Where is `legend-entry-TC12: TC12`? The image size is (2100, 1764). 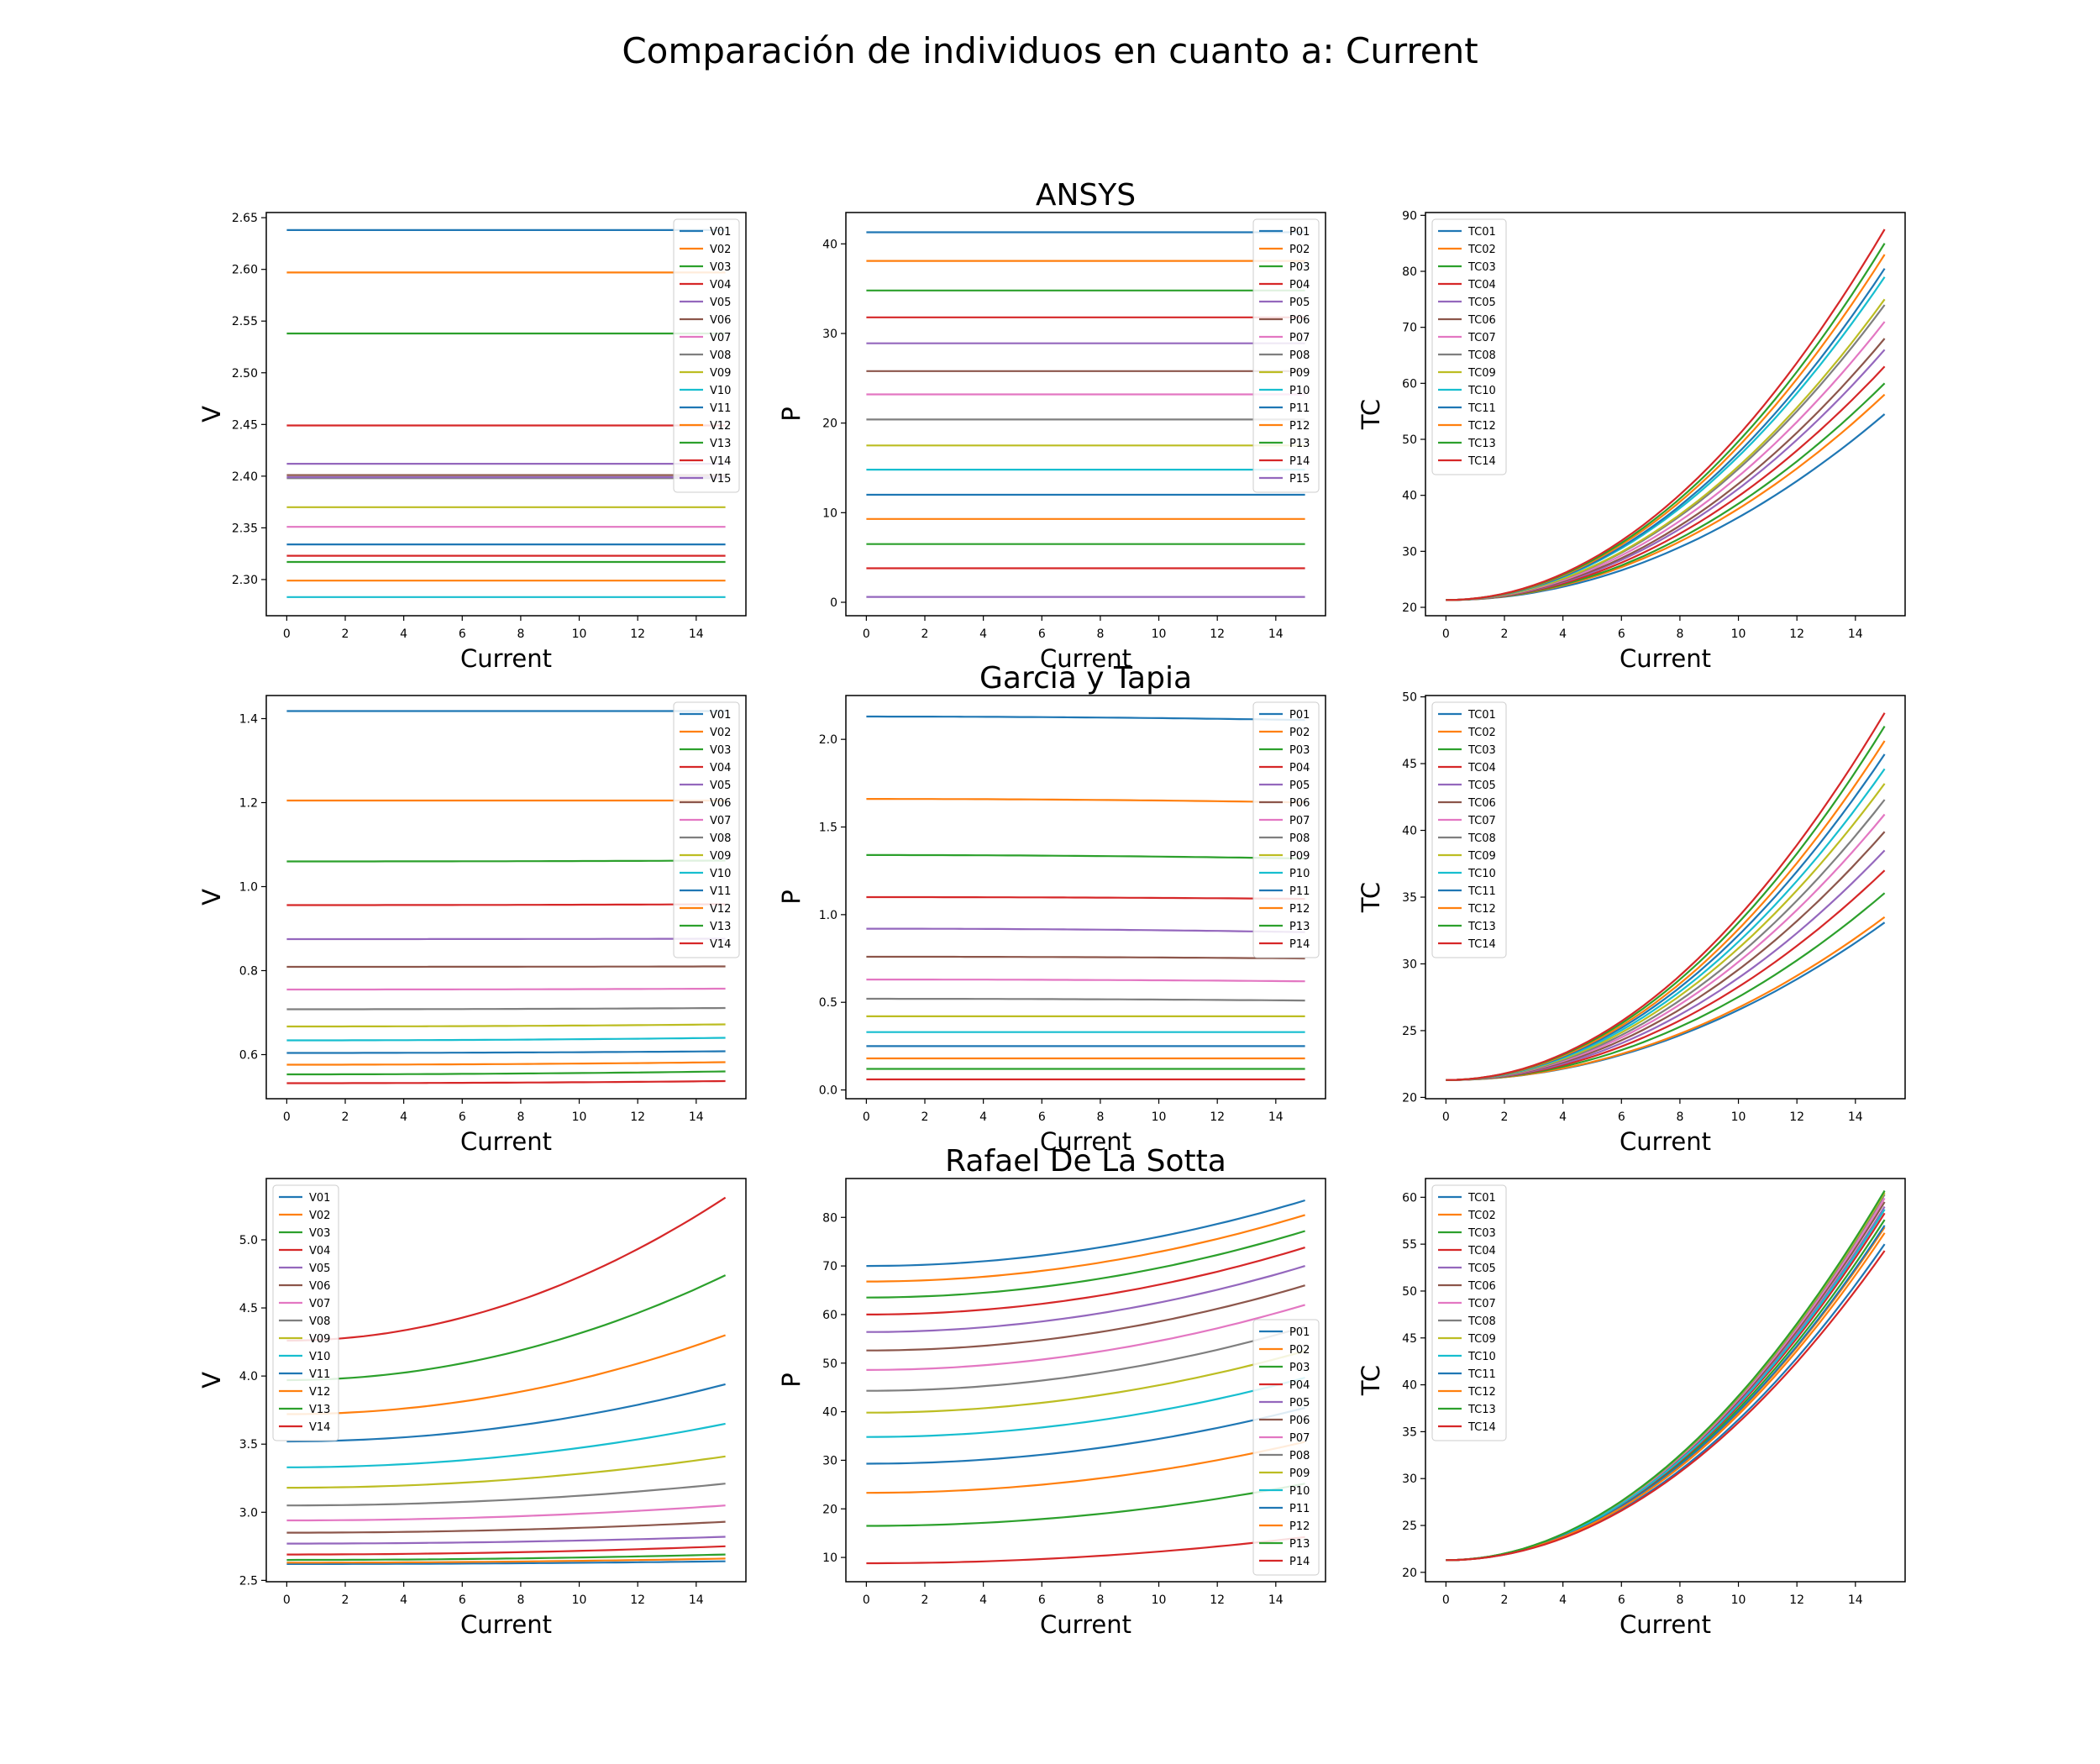 legend-entry-TC12: TC12 is located at coordinates (1481, 909).